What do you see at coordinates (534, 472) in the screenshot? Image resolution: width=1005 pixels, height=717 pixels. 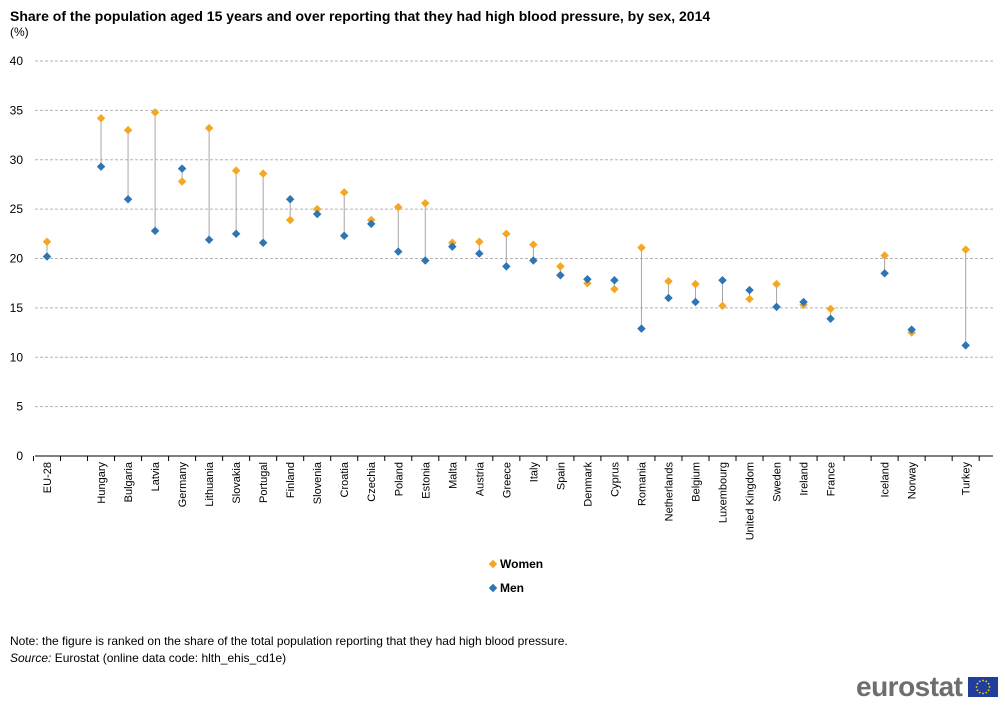 I see `x-tick-label: Italy` at bounding box center [534, 472].